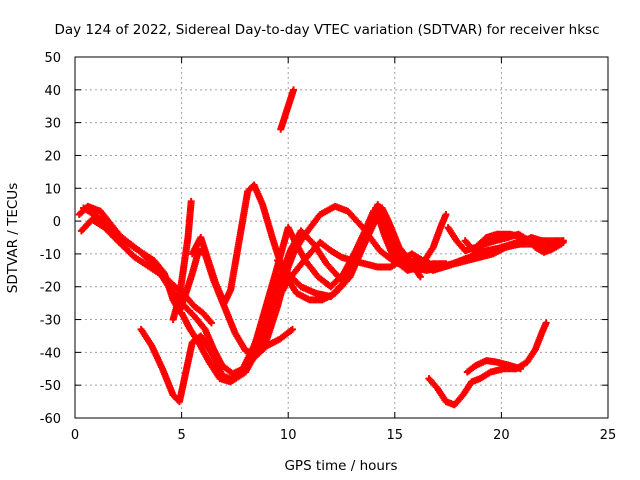 The width and height of the screenshot is (640, 480). I want to click on y-tick-label: 0, so click(57, 222).